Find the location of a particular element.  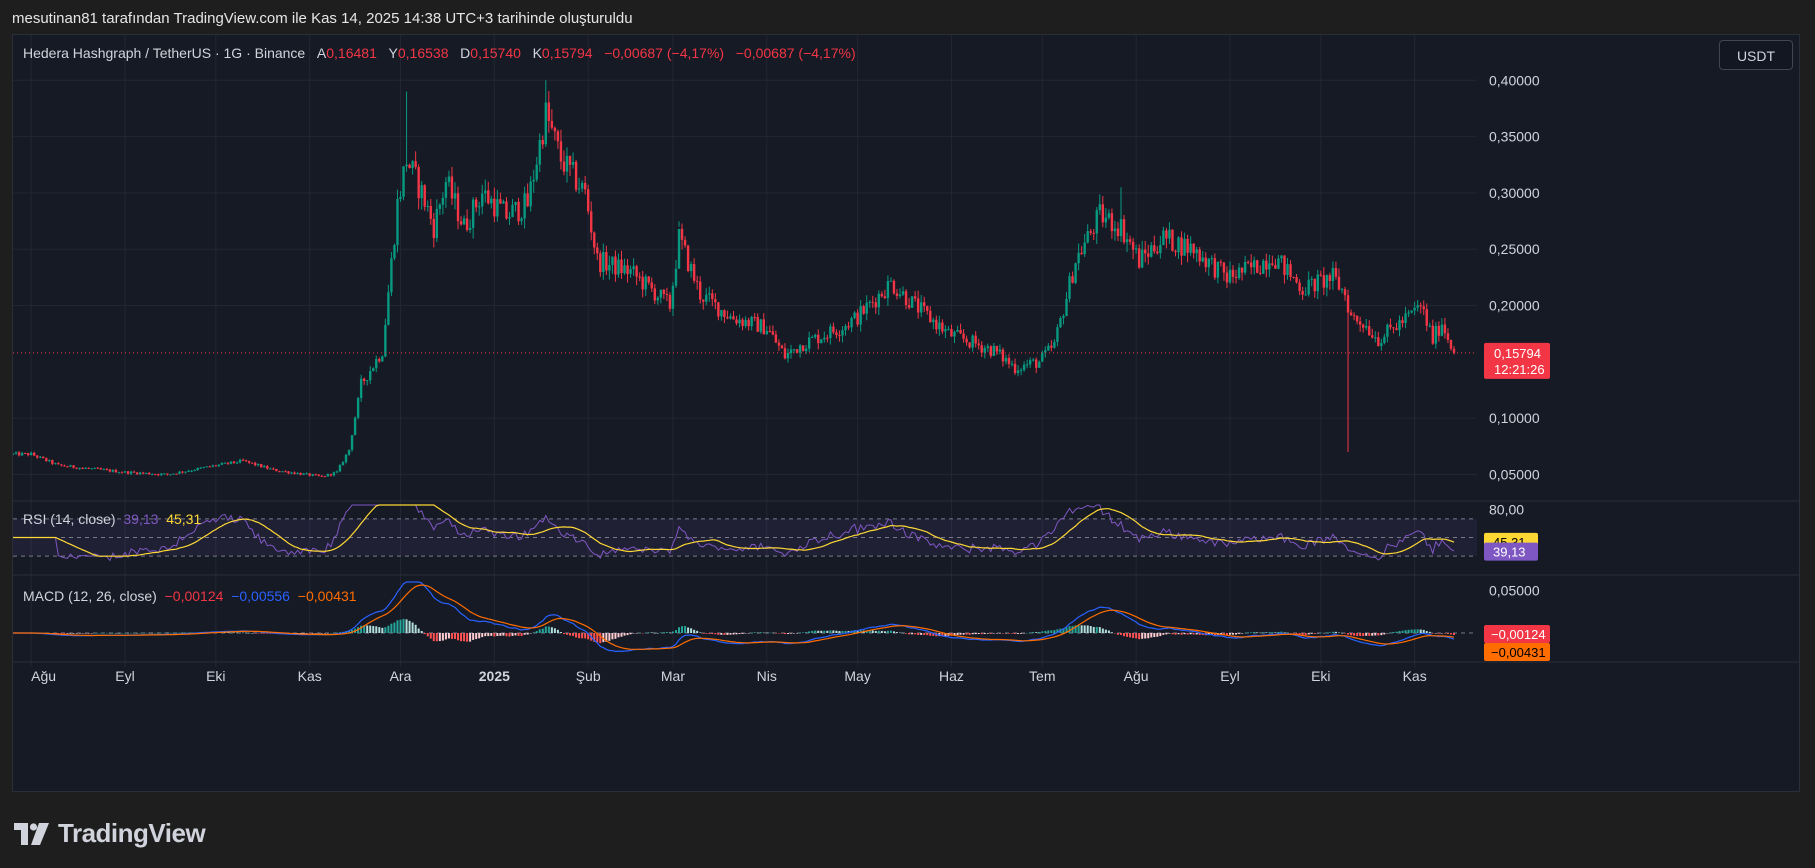

rsi-ma-line is located at coordinates (734, 530).